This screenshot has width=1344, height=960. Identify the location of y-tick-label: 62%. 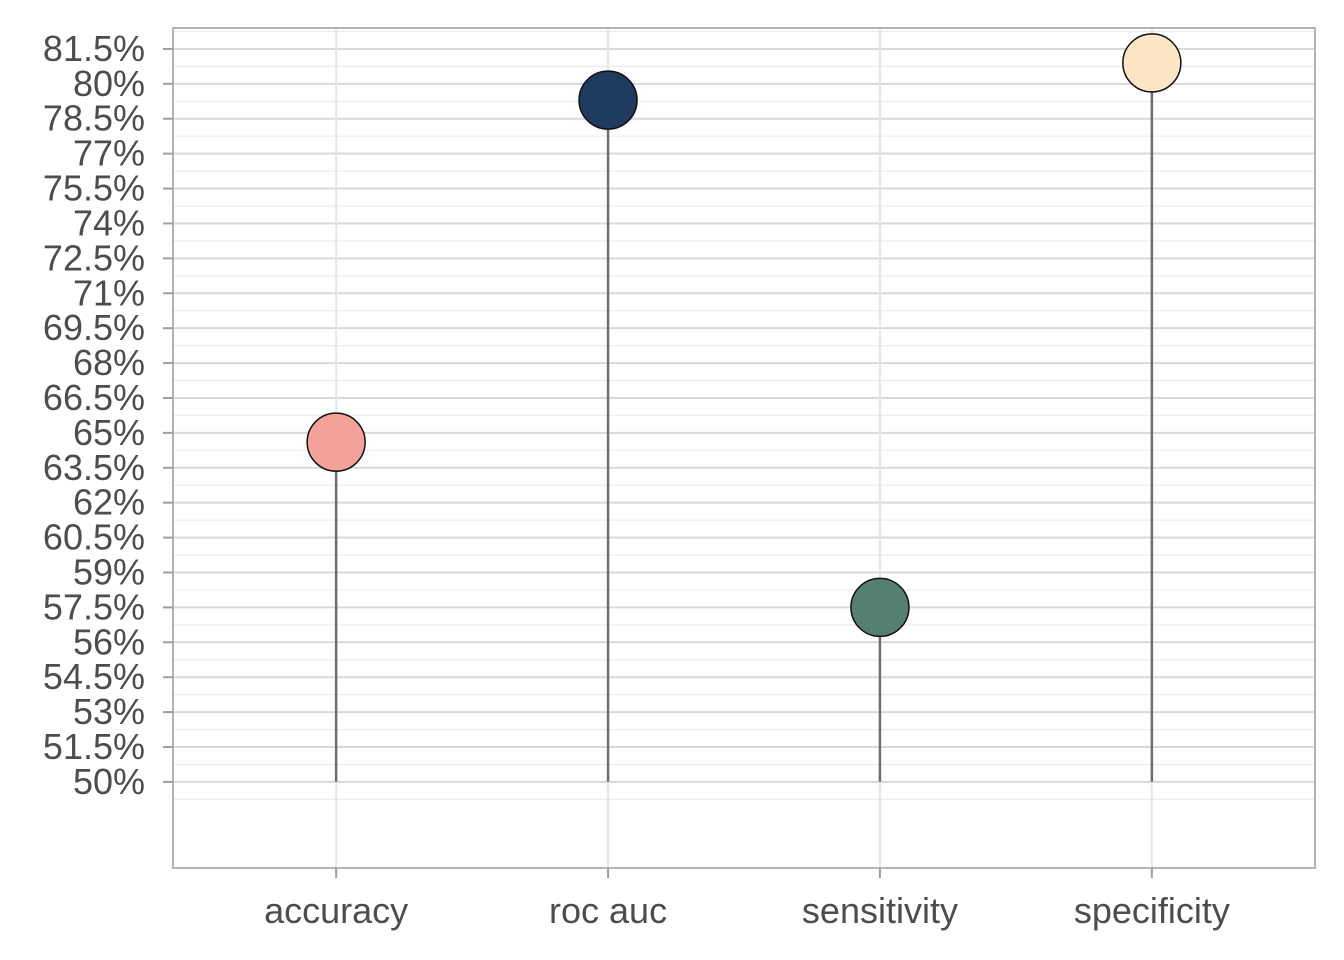
(109, 502).